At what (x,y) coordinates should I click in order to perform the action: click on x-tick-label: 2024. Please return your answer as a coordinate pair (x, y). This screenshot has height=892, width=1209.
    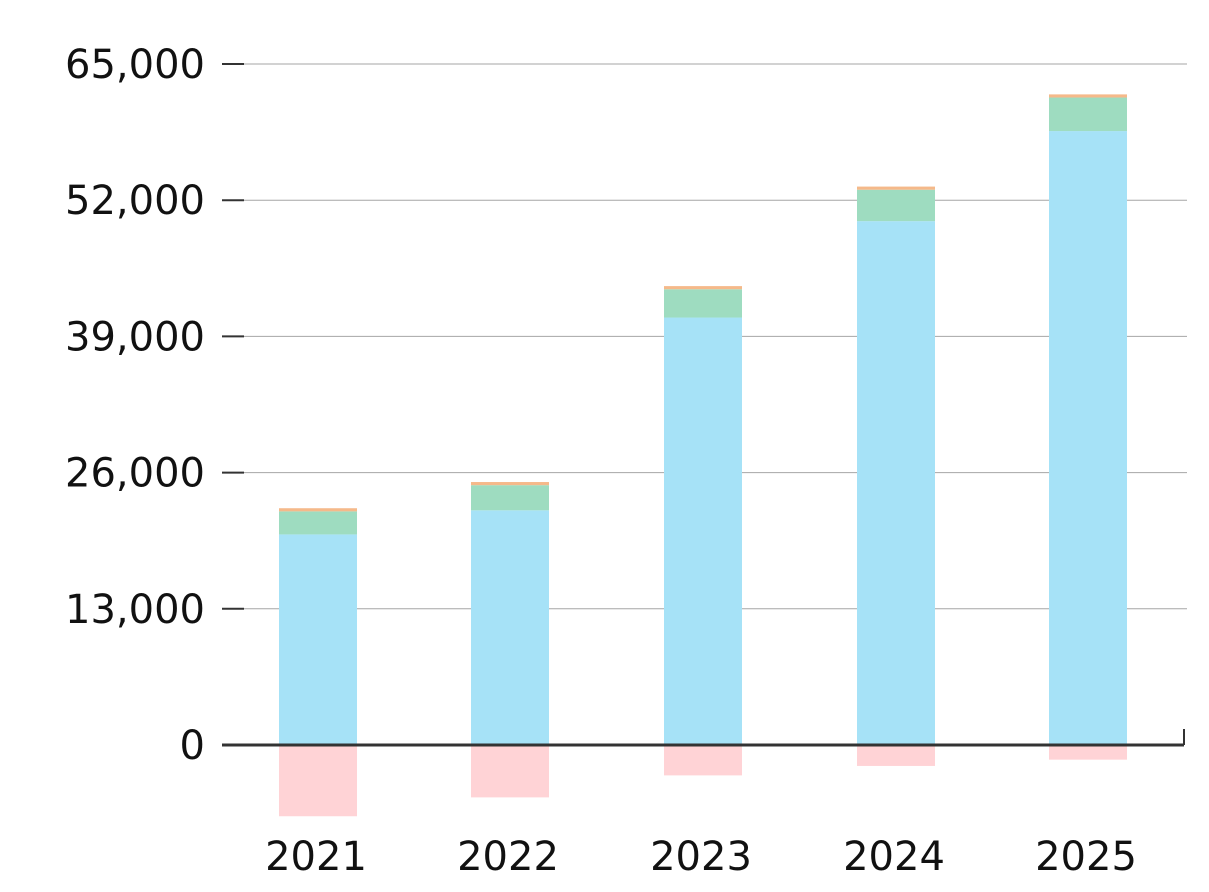
    Looking at the image, I should click on (894, 857).